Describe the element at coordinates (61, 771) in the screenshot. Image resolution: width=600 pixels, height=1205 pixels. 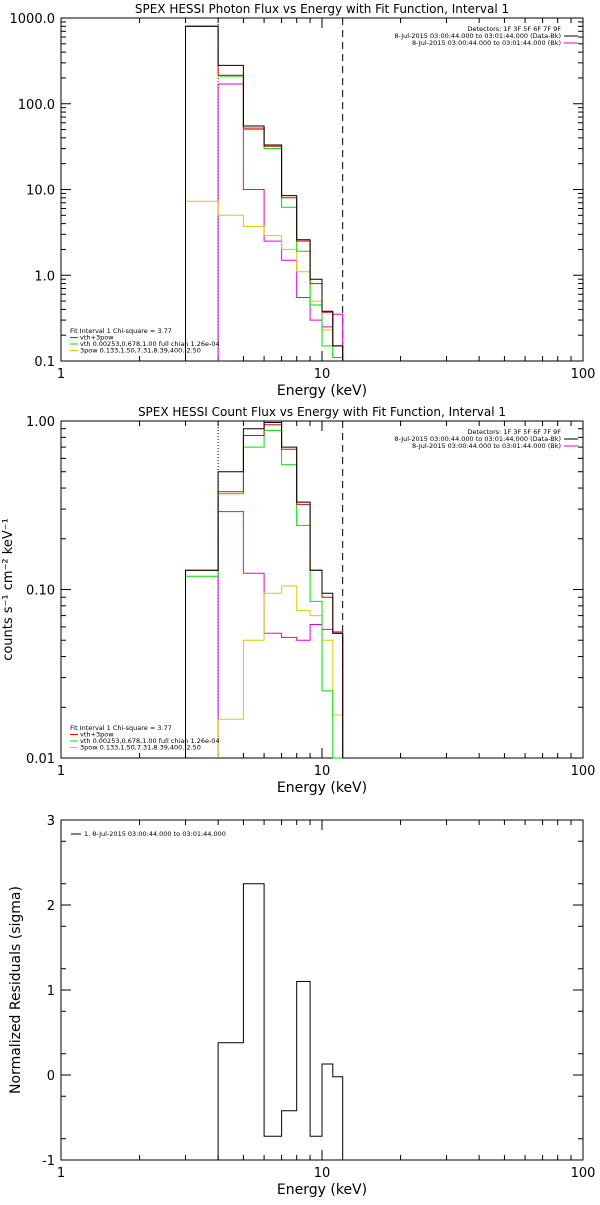
I see `p2-x-tick-label: 1` at that location.